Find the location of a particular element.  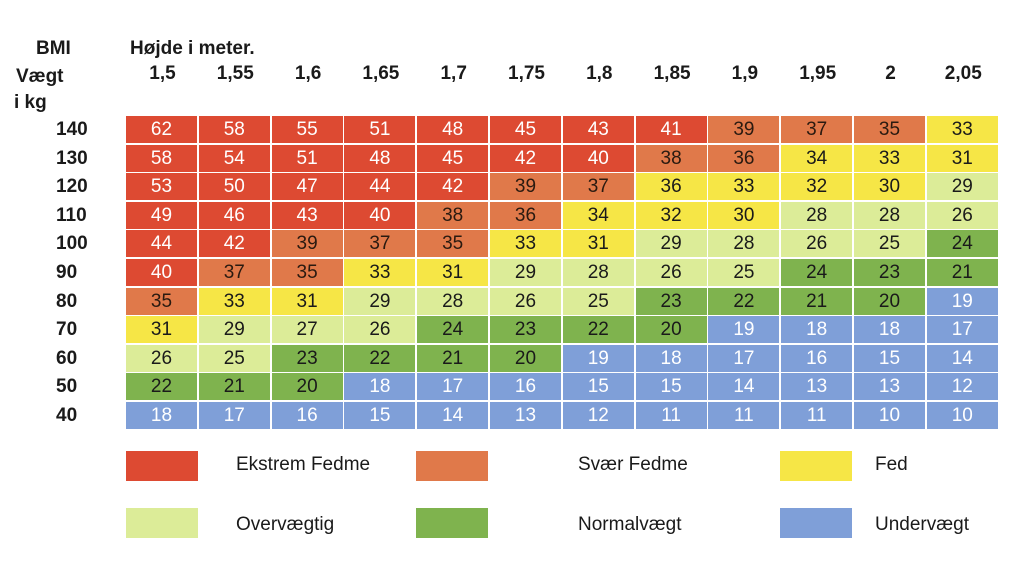

bmi-cell: 43 is located at coordinates (598, 130).